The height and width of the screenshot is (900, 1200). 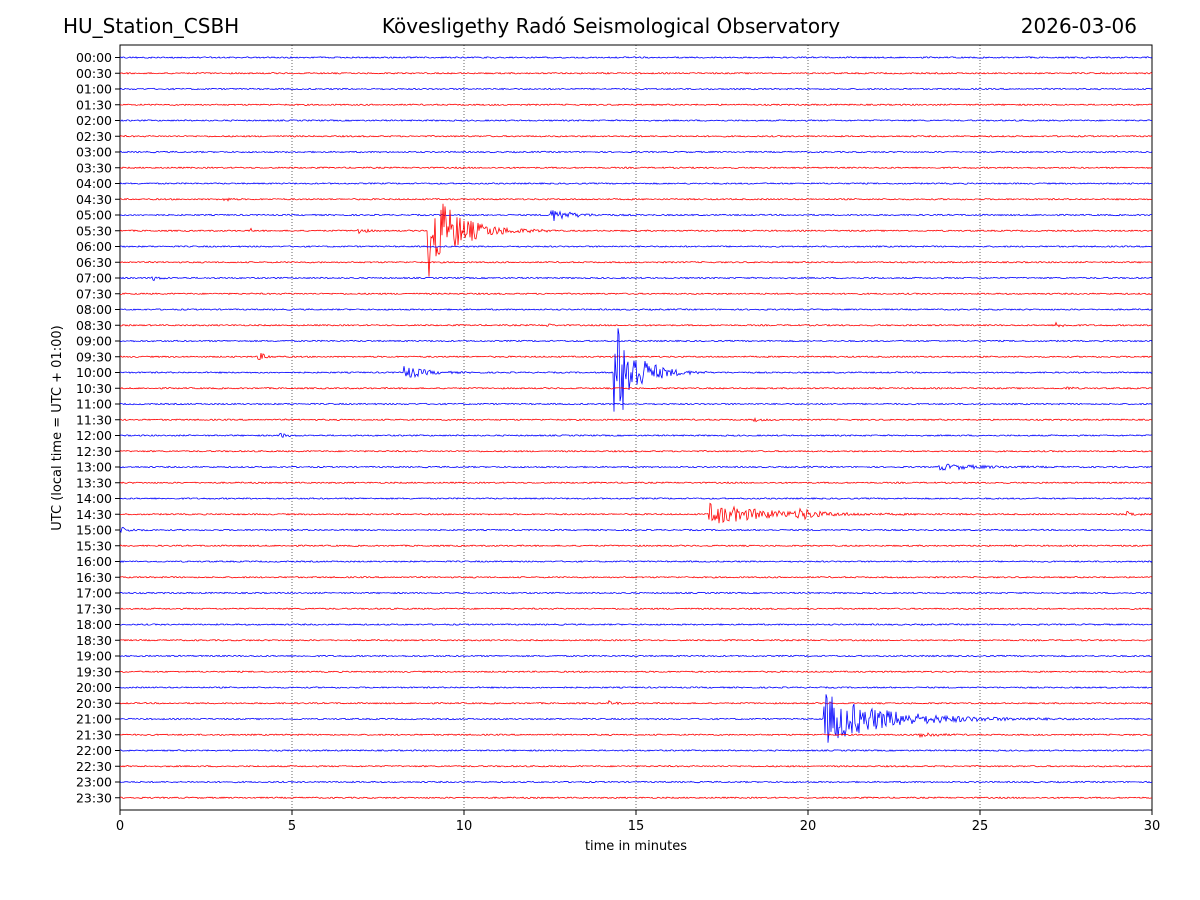 What do you see at coordinates (94, 577) in the screenshot?
I see `row-time-label: 16:30` at bounding box center [94, 577].